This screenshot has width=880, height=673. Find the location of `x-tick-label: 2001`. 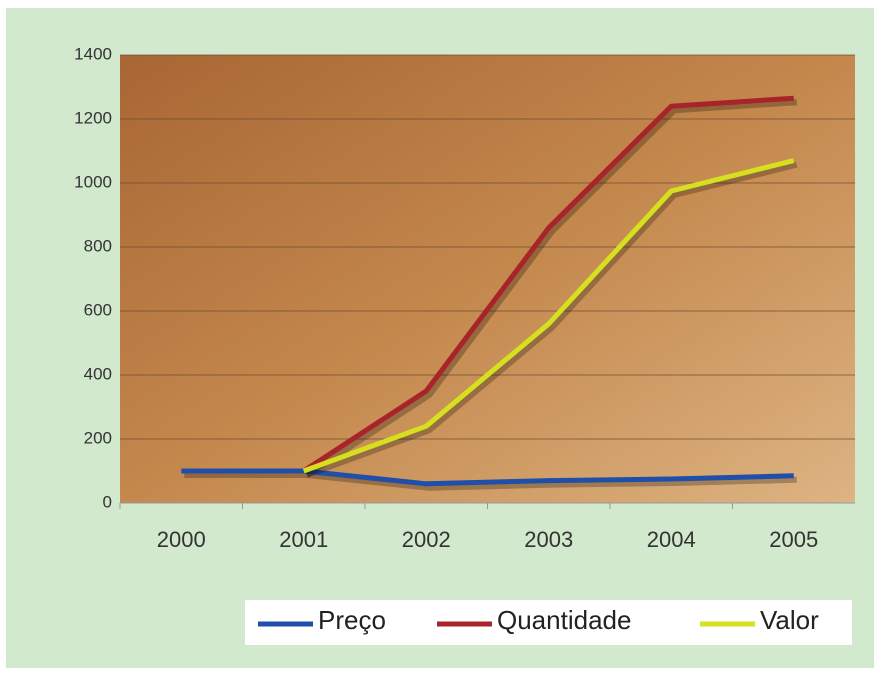

x-tick-label: 2001 is located at coordinates (303, 539).